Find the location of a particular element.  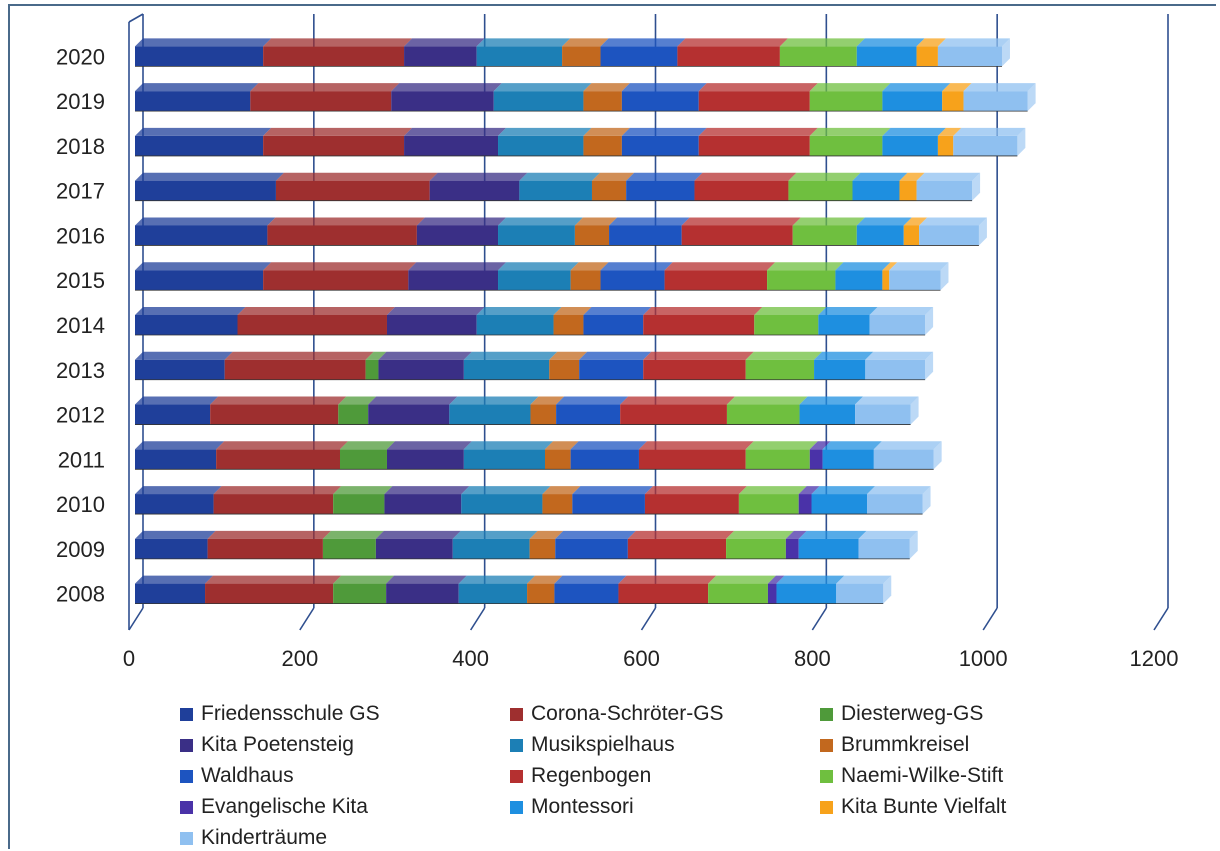

legend-label: Naemi-Wilke-Stift is located at coordinates (922, 775).